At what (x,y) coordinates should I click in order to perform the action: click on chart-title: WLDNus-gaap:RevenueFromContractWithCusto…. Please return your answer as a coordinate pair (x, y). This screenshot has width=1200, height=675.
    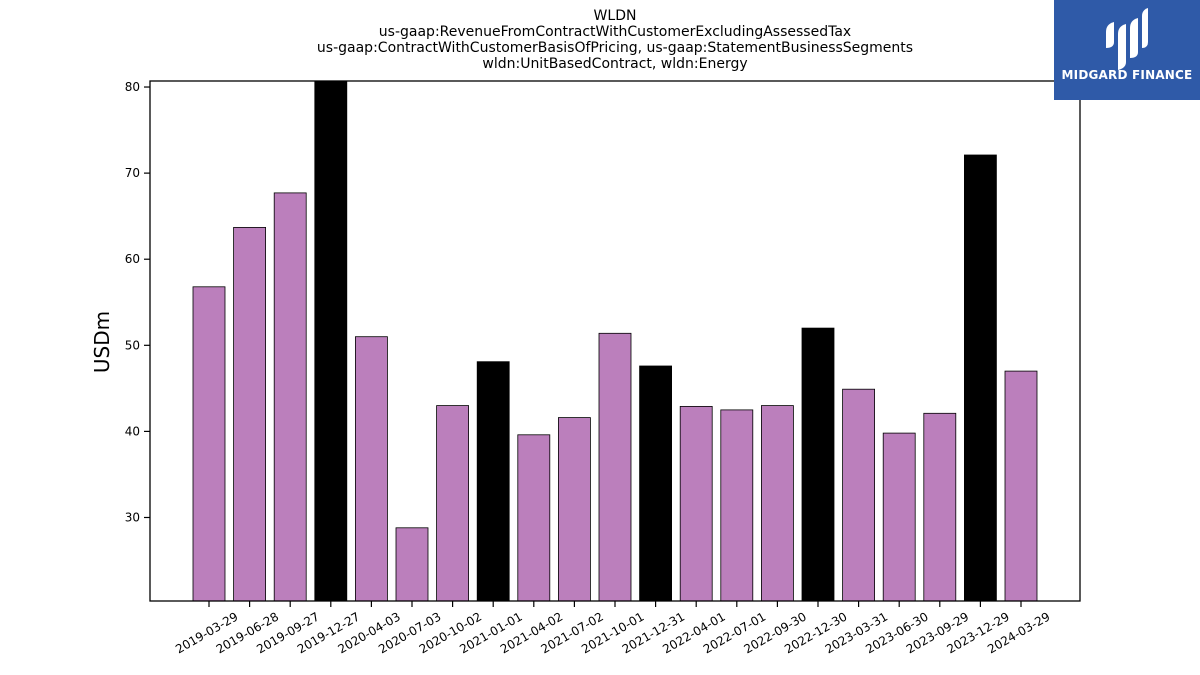
    Looking at the image, I should click on (615, 40).